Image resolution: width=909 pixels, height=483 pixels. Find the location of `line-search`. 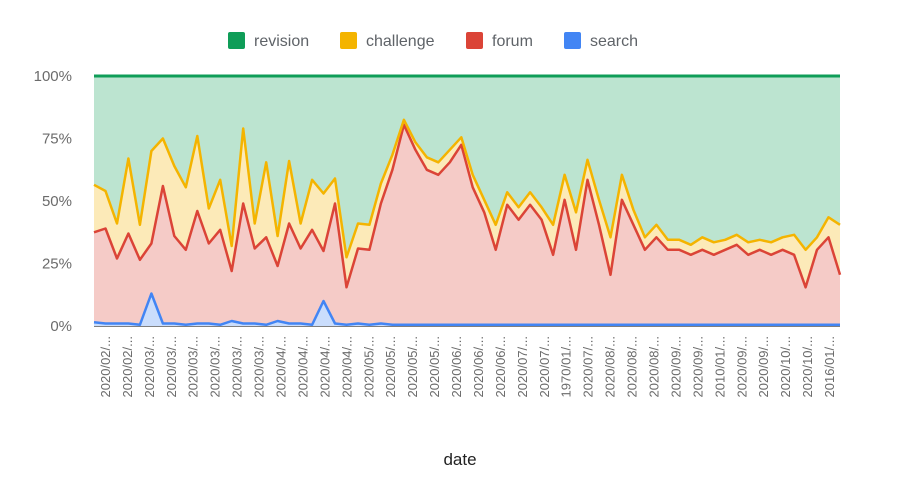

line-search is located at coordinates (466, 309).